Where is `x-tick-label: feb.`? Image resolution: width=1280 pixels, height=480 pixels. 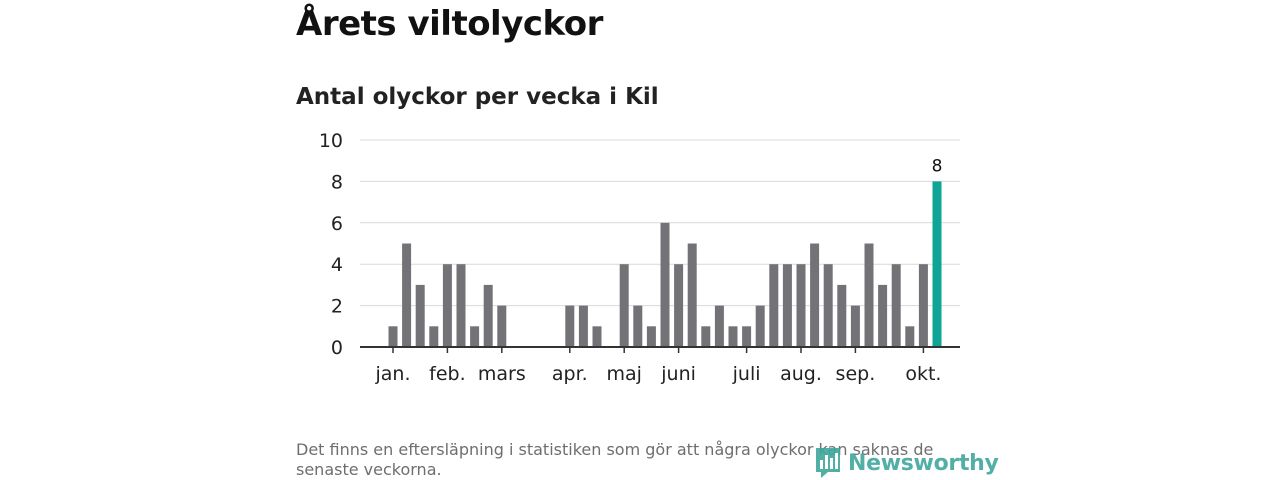 x-tick-label: feb. is located at coordinates (447, 374).